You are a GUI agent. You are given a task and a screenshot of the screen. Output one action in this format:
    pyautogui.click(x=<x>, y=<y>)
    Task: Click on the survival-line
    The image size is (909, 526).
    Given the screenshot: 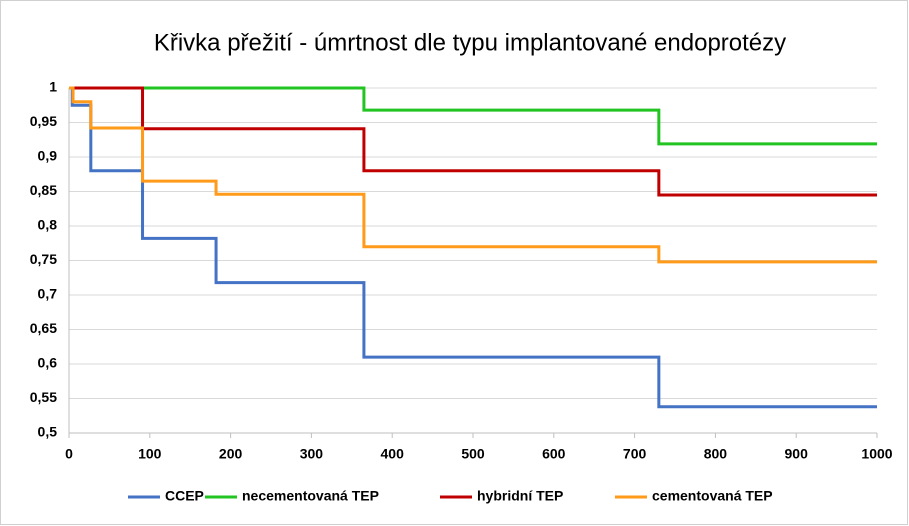 What is the action you would take?
    pyautogui.click(x=473, y=116)
    